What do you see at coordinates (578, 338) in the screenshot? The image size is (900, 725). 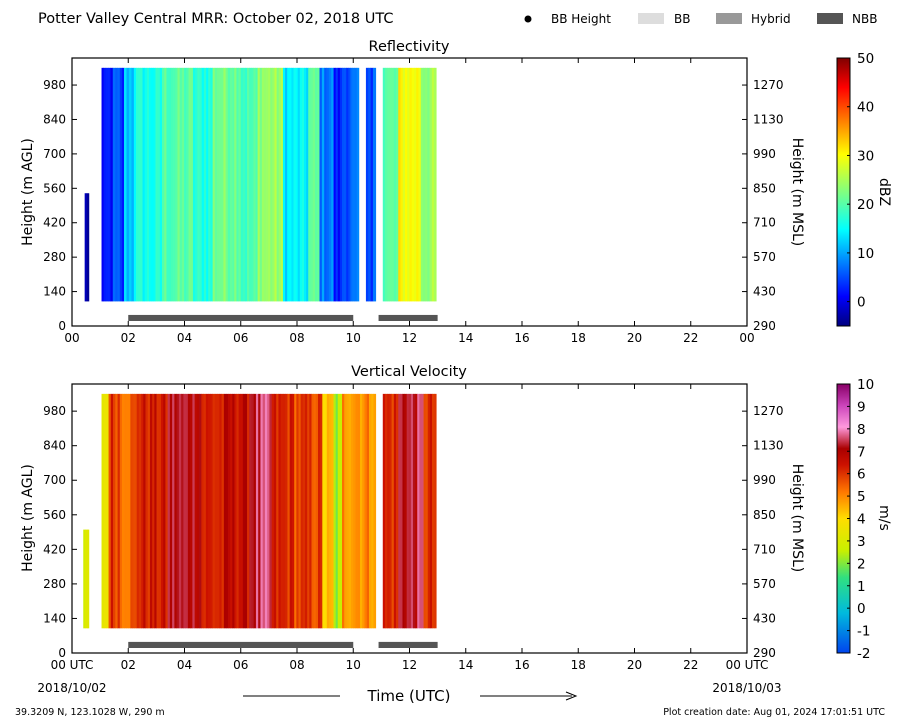 I see `x-tick-label: 18` at bounding box center [578, 338].